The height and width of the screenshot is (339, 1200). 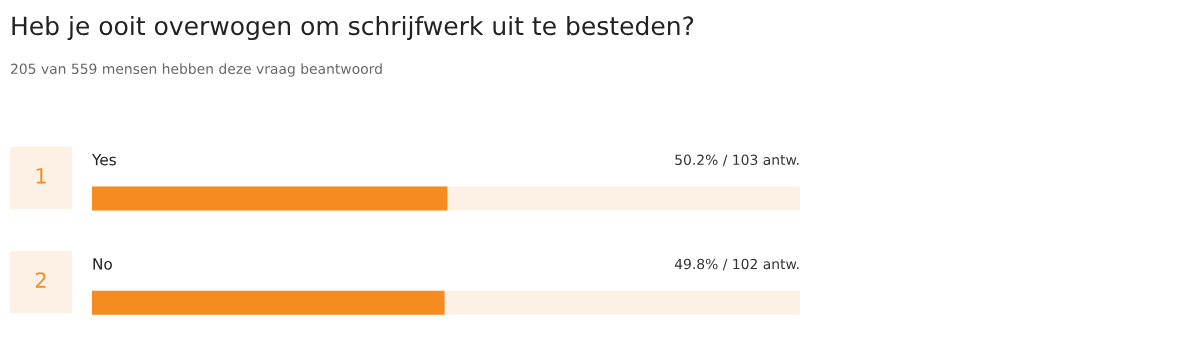 What do you see at coordinates (102, 264) in the screenshot?
I see `y-tick-label: No` at bounding box center [102, 264].